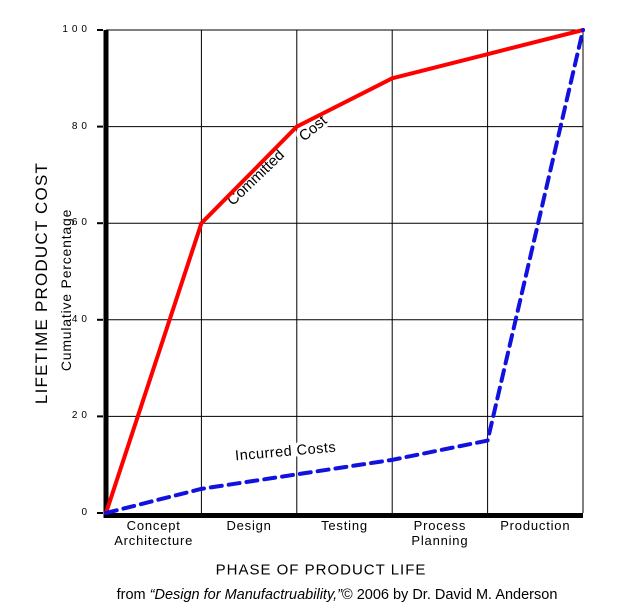  Describe the element at coordinates (256, 177) in the screenshot. I see `committed-cost-label-word1: Committed` at that location.